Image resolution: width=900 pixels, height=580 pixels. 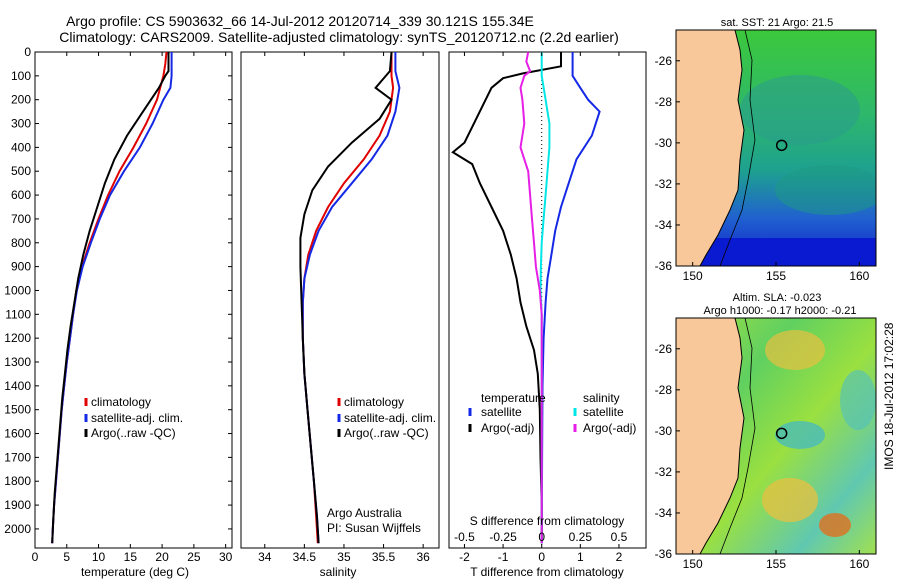 I want to click on imos-timestamp: IMOS 18-Jul-2012 17:02:28, so click(x=889, y=396).